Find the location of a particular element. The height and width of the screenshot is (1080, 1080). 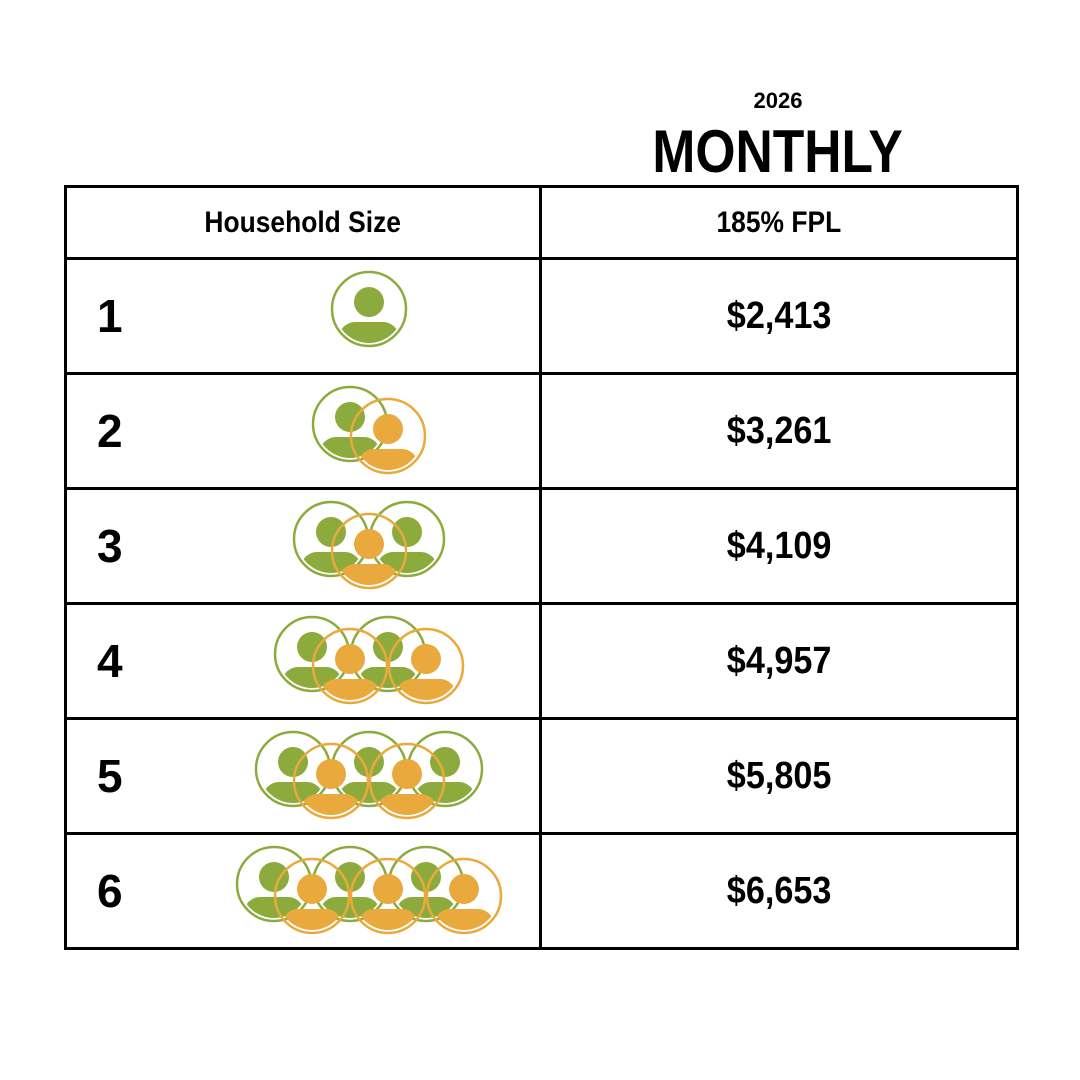

household-size-cell: 6 is located at coordinates (303, 891).